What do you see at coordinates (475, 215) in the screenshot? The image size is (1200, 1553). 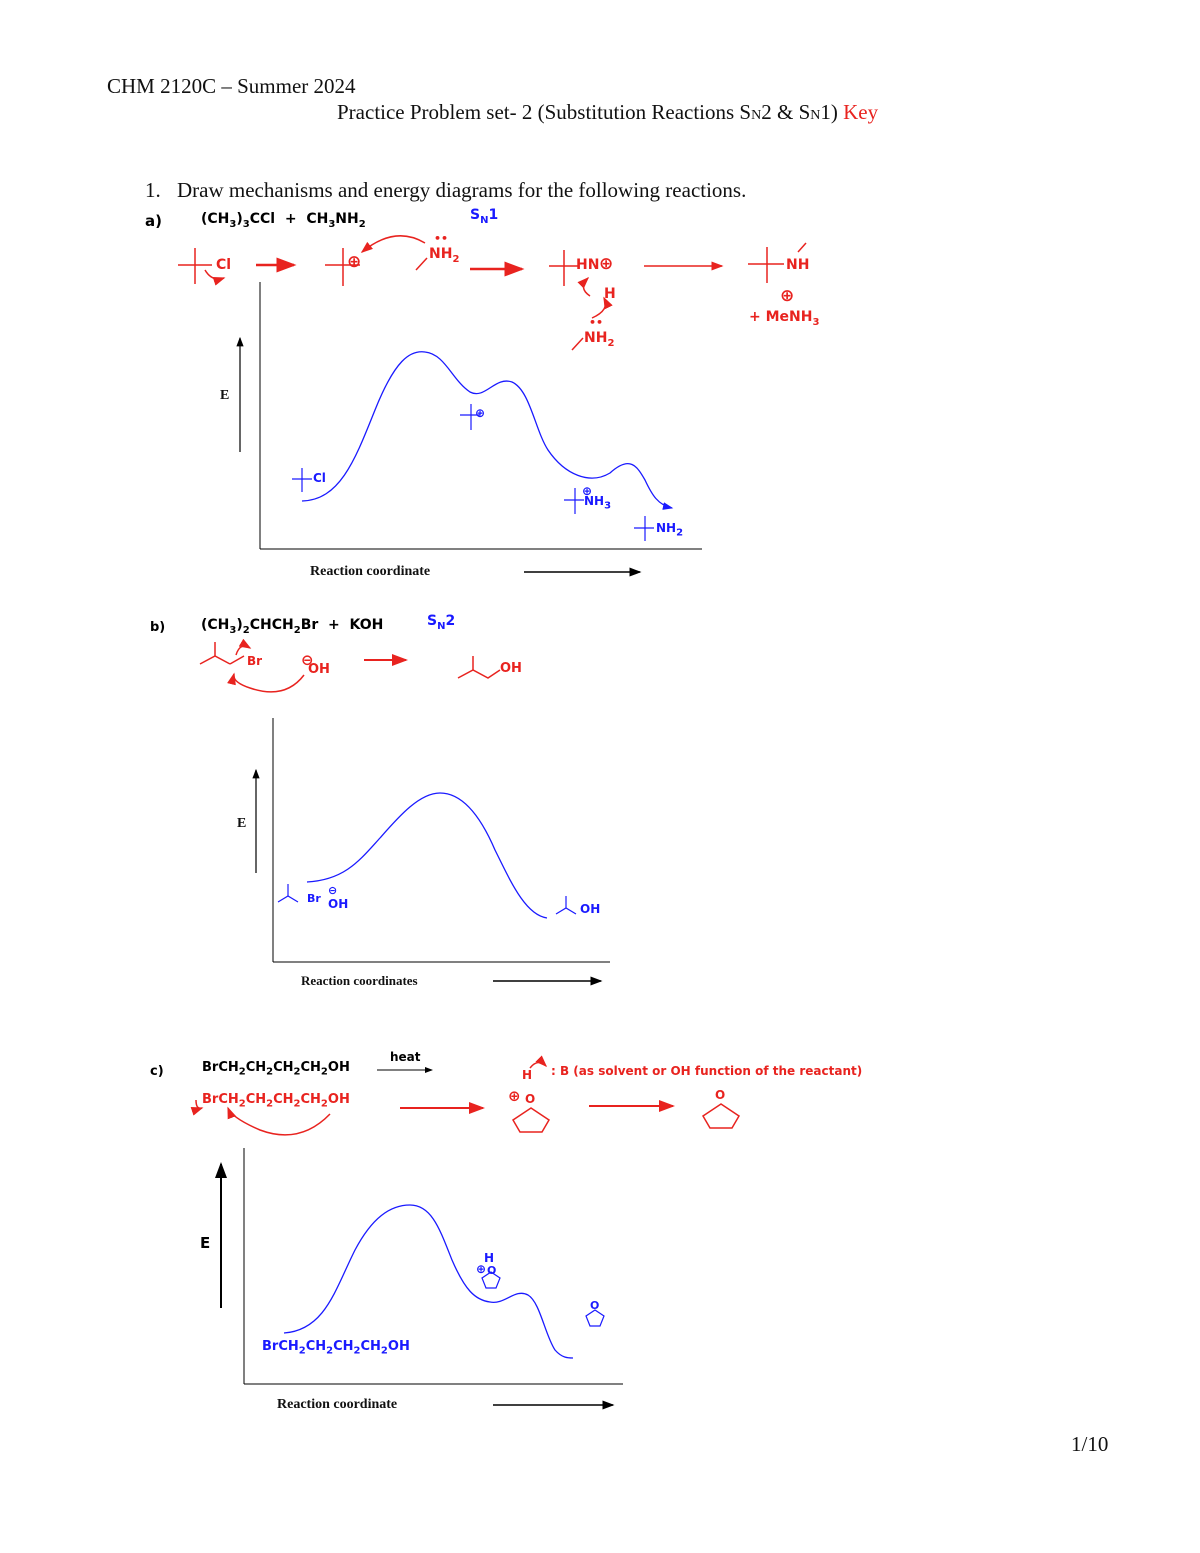 I see `a-mech-s: S` at bounding box center [475, 215].